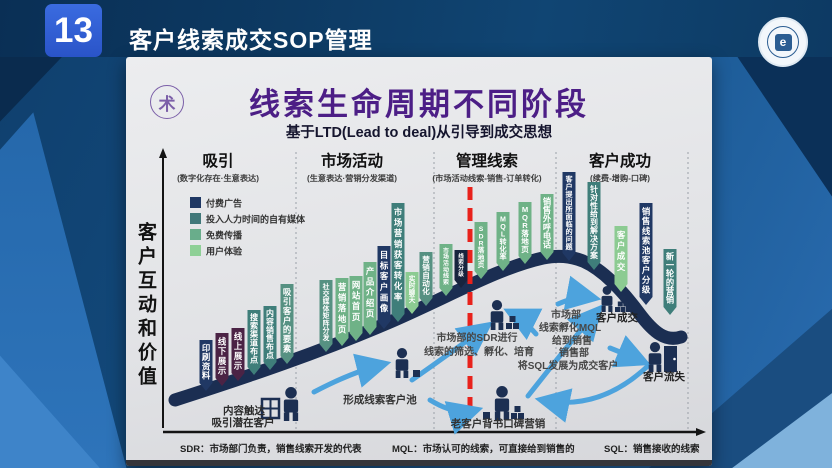 The width and height of the screenshot is (832, 468). What do you see at coordinates (783, 42) in the screenshot?
I see `company-logo: e` at bounding box center [783, 42].